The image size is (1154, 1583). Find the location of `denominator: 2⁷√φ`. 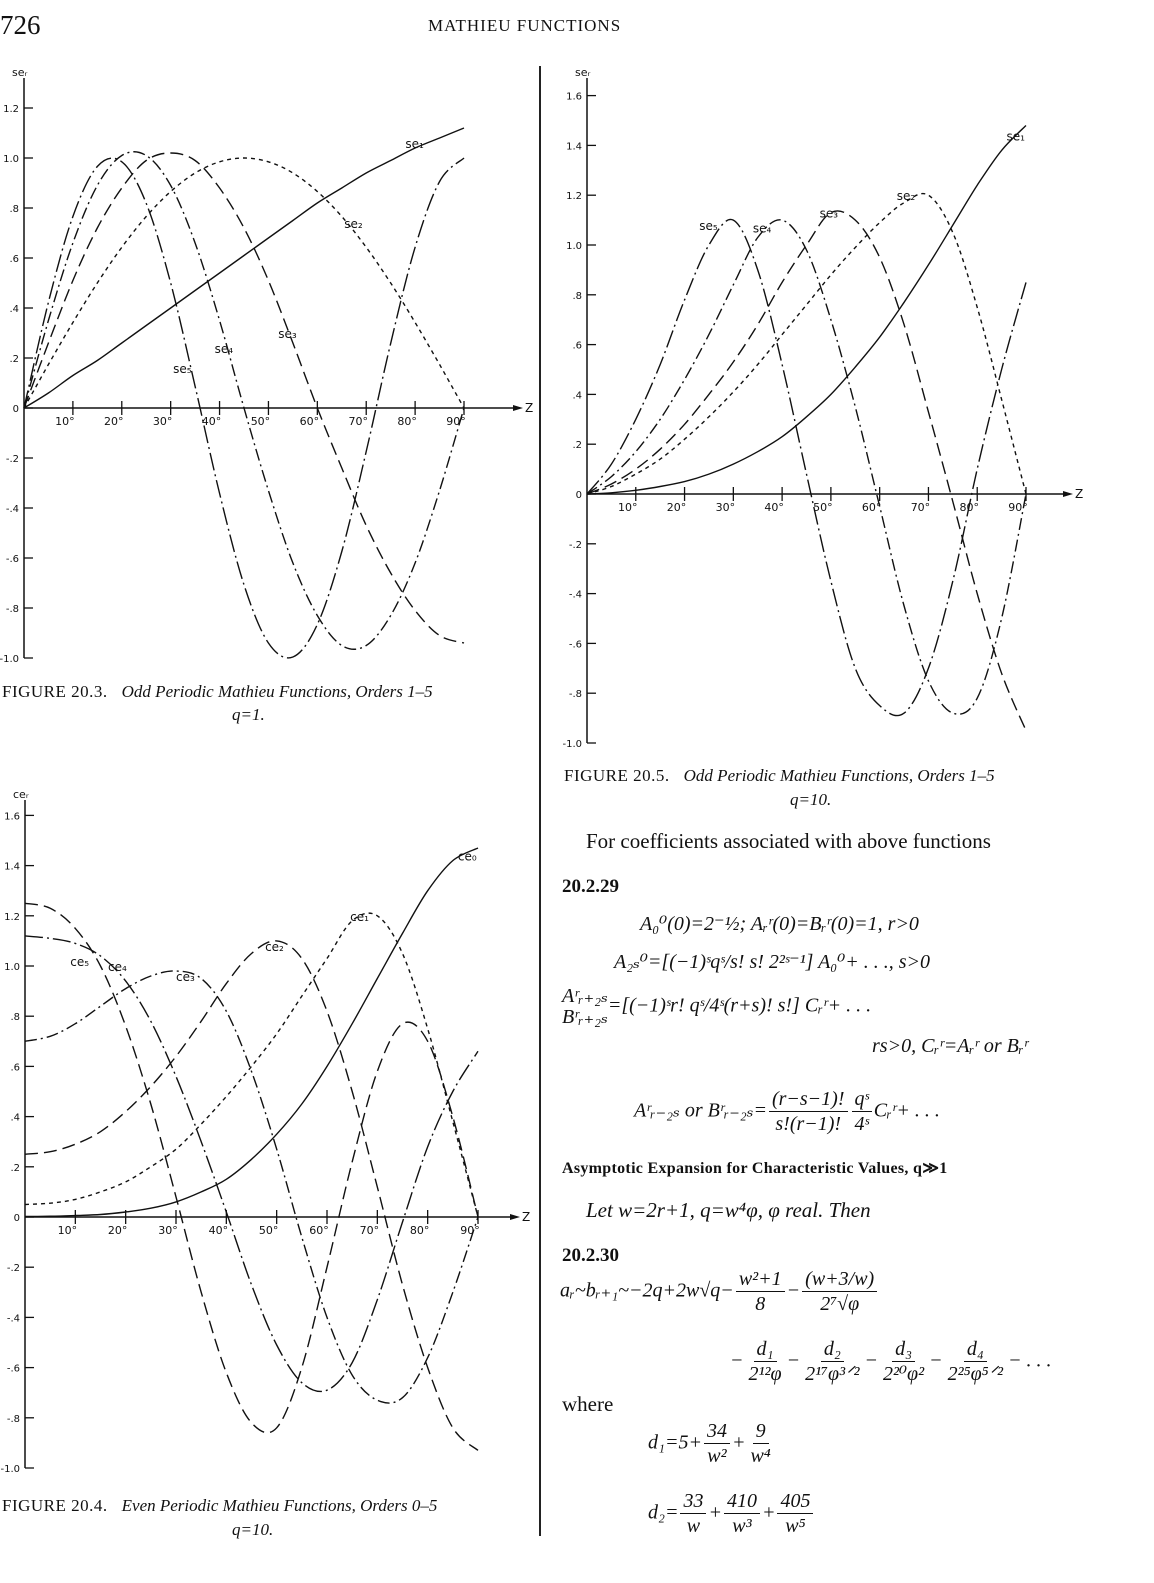

denominator: 2⁷√φ is located at coordinates (840, 1304).